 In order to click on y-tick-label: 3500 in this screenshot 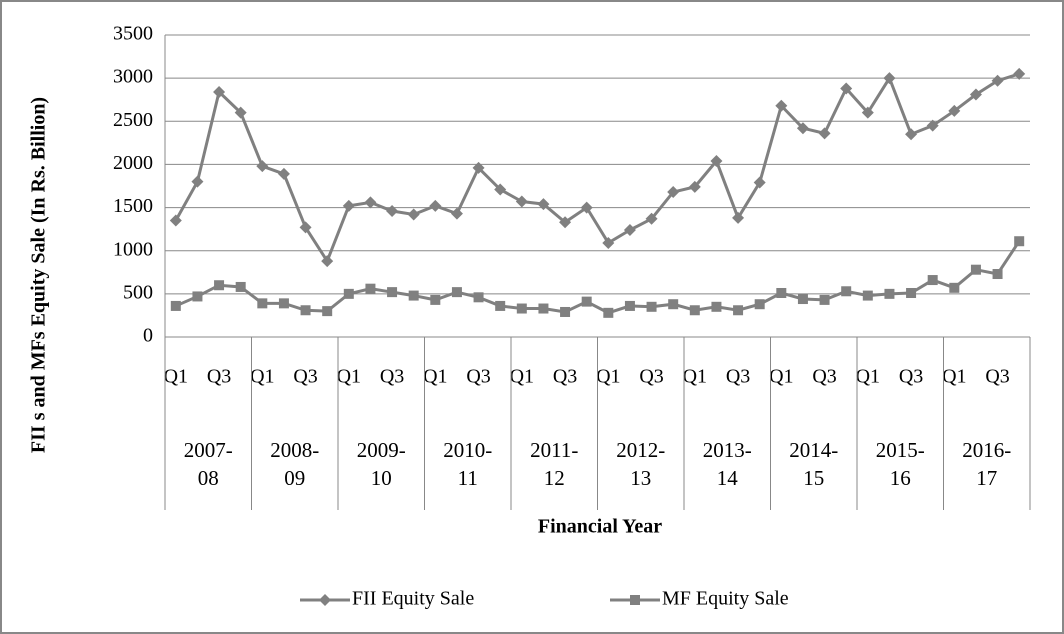, I will do `click(133, 34)`.